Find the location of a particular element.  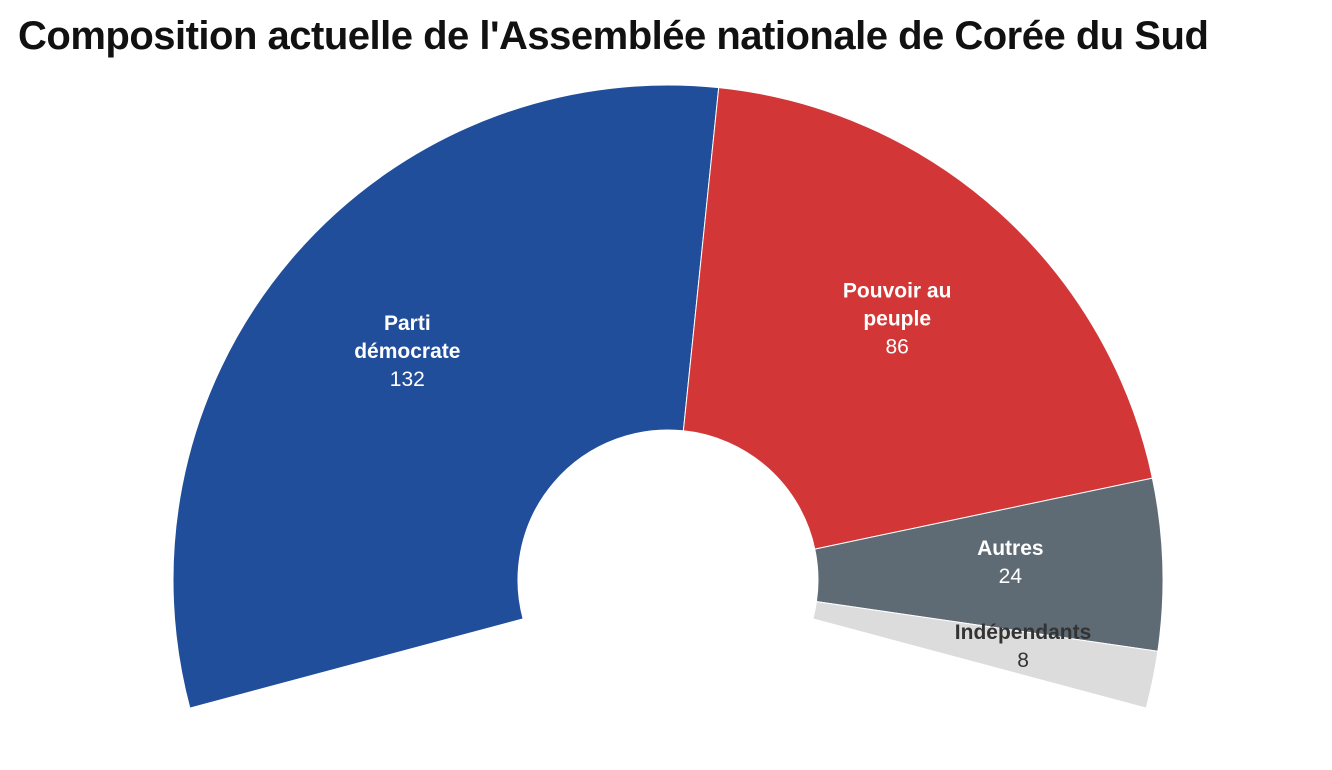

slice-name-autres-line-1: Autres is located at coordinates (1010, 548).